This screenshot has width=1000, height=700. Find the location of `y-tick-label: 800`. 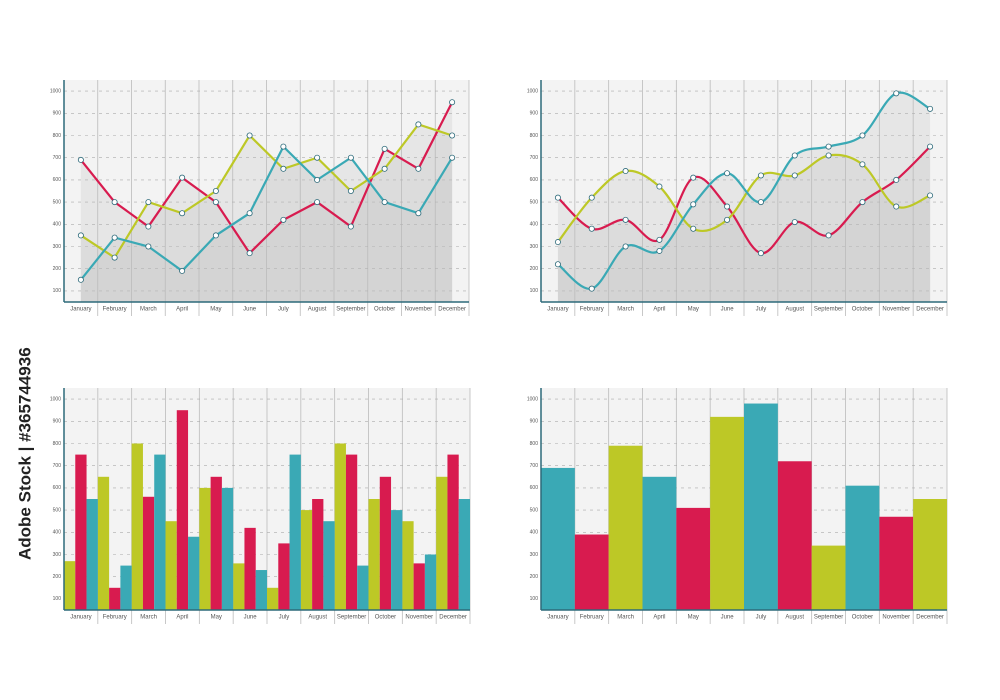

y-tick-label: 800 is located at coordinates (534, 136).